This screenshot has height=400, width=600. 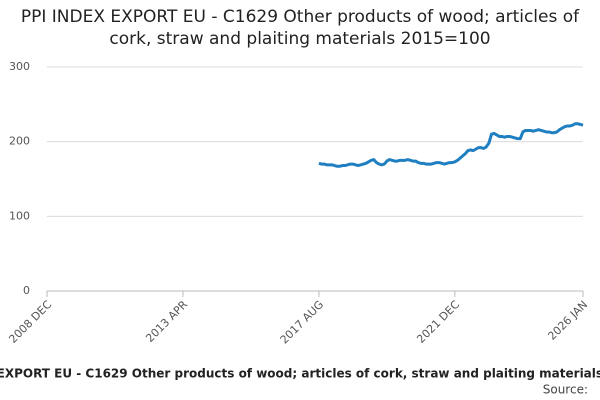 I want to click on y-tick-label: 300, so click(x=19, y=66).